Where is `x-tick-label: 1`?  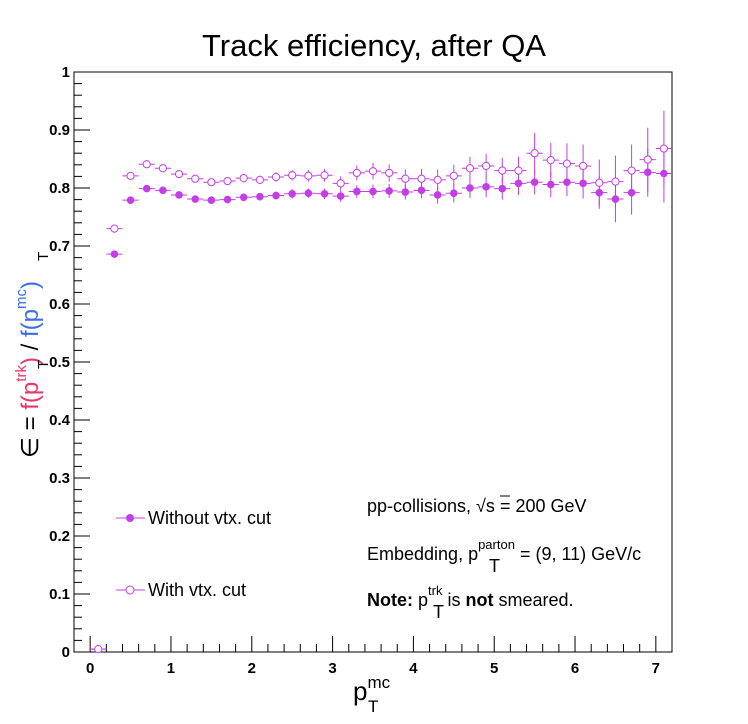
x-tick-label: 1 is located at coordinates (171, 668).